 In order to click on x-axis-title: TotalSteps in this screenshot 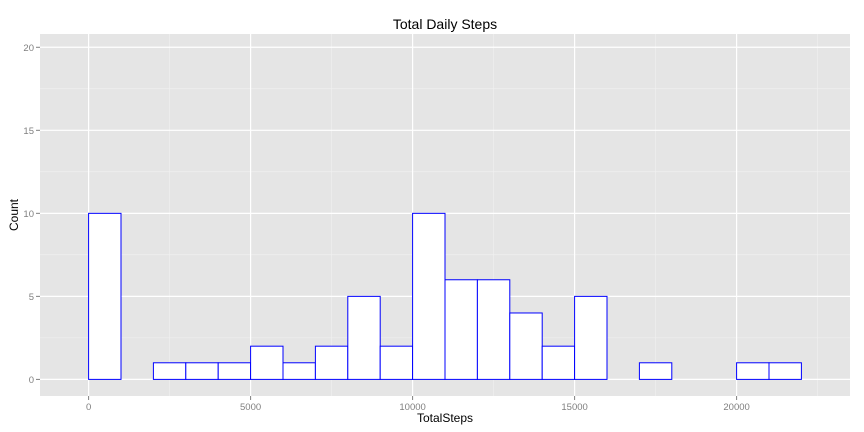, I will do `click(445, 418)`.